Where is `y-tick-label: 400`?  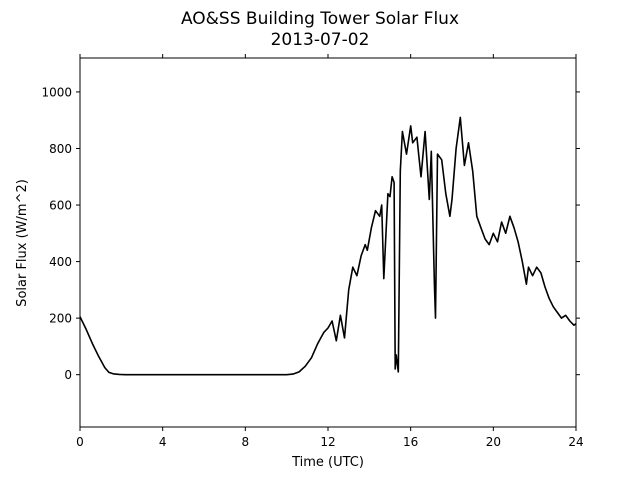
y-tick-label: 400 is located at coordinates (60, 262).